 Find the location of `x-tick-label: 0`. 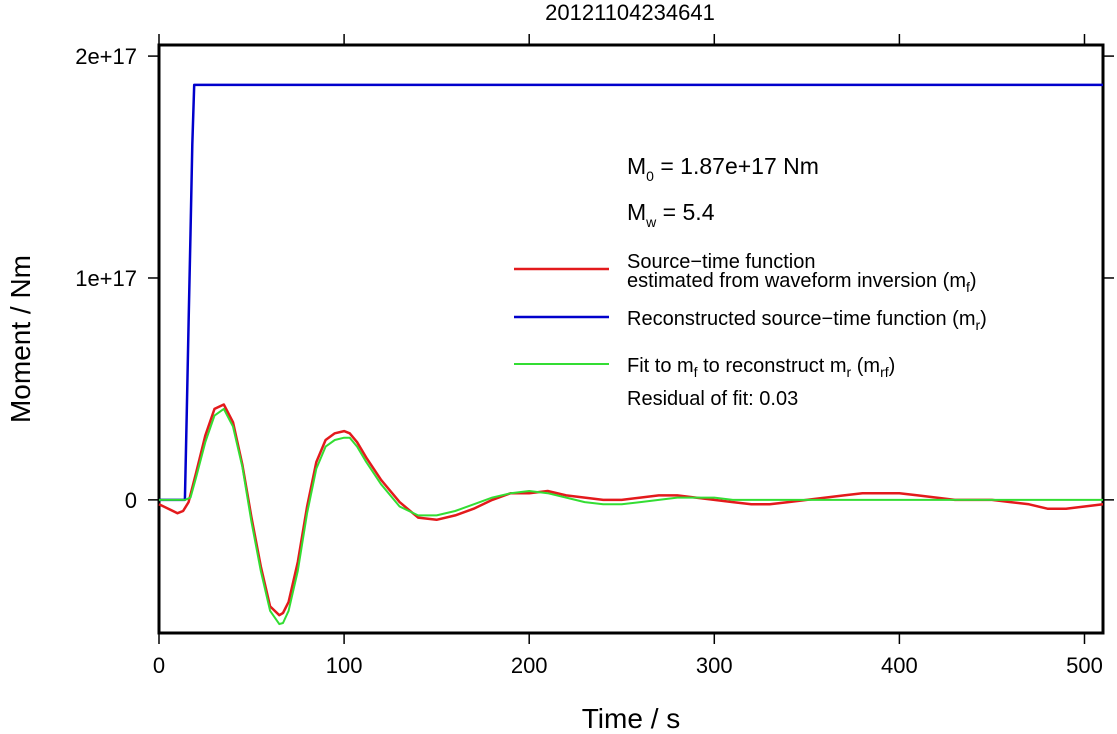

x-tick-label: 0 is located at coordinates (159, 665).